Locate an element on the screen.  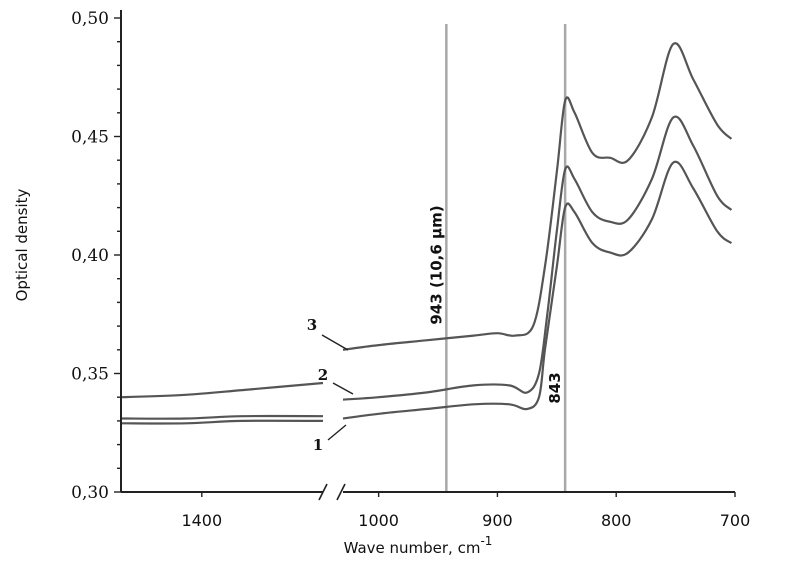
curve-labels: 3 2 1 is located at coordinates (330, 385).